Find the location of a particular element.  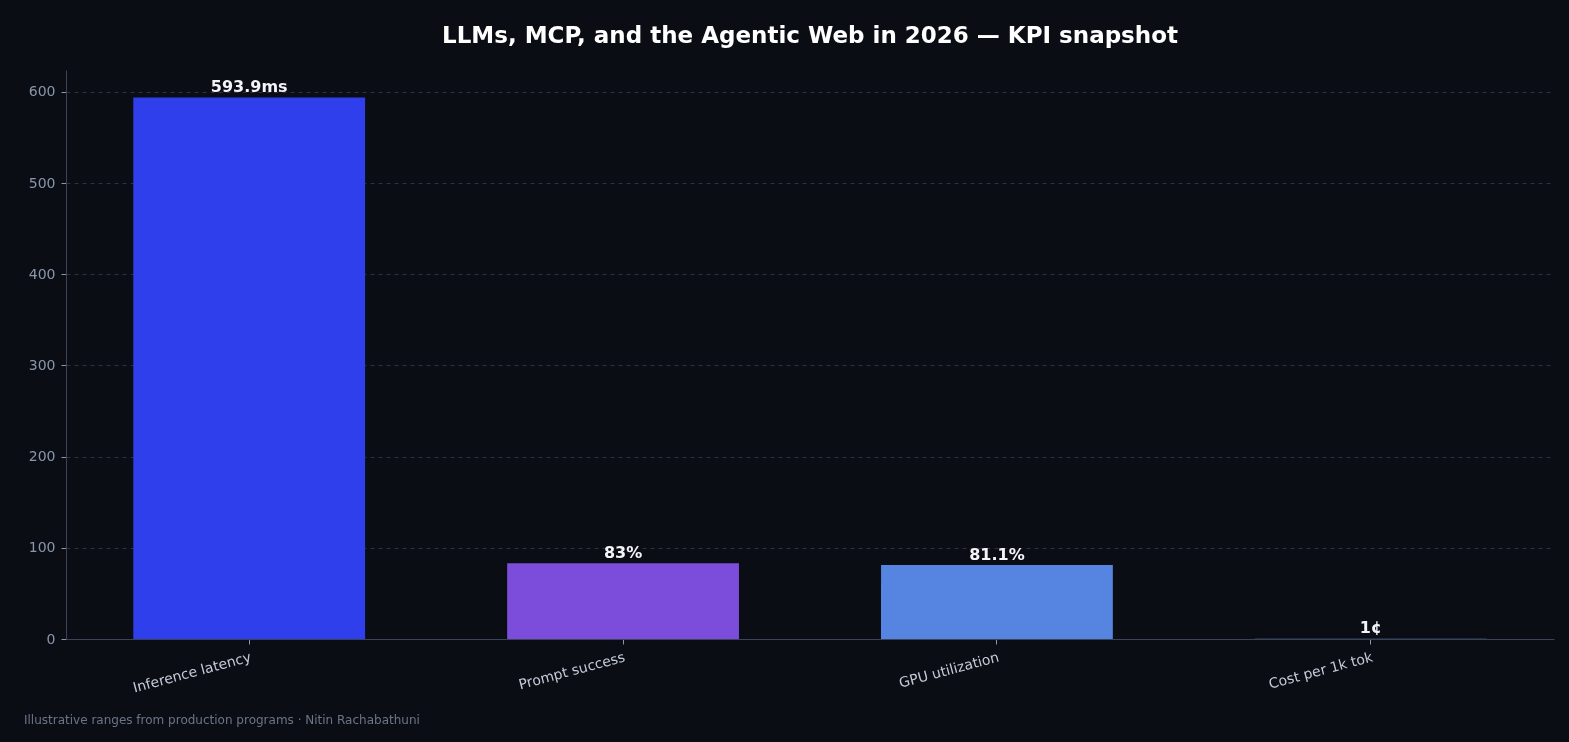

y-tick-label: 100 is located at coordinates (42, 547).